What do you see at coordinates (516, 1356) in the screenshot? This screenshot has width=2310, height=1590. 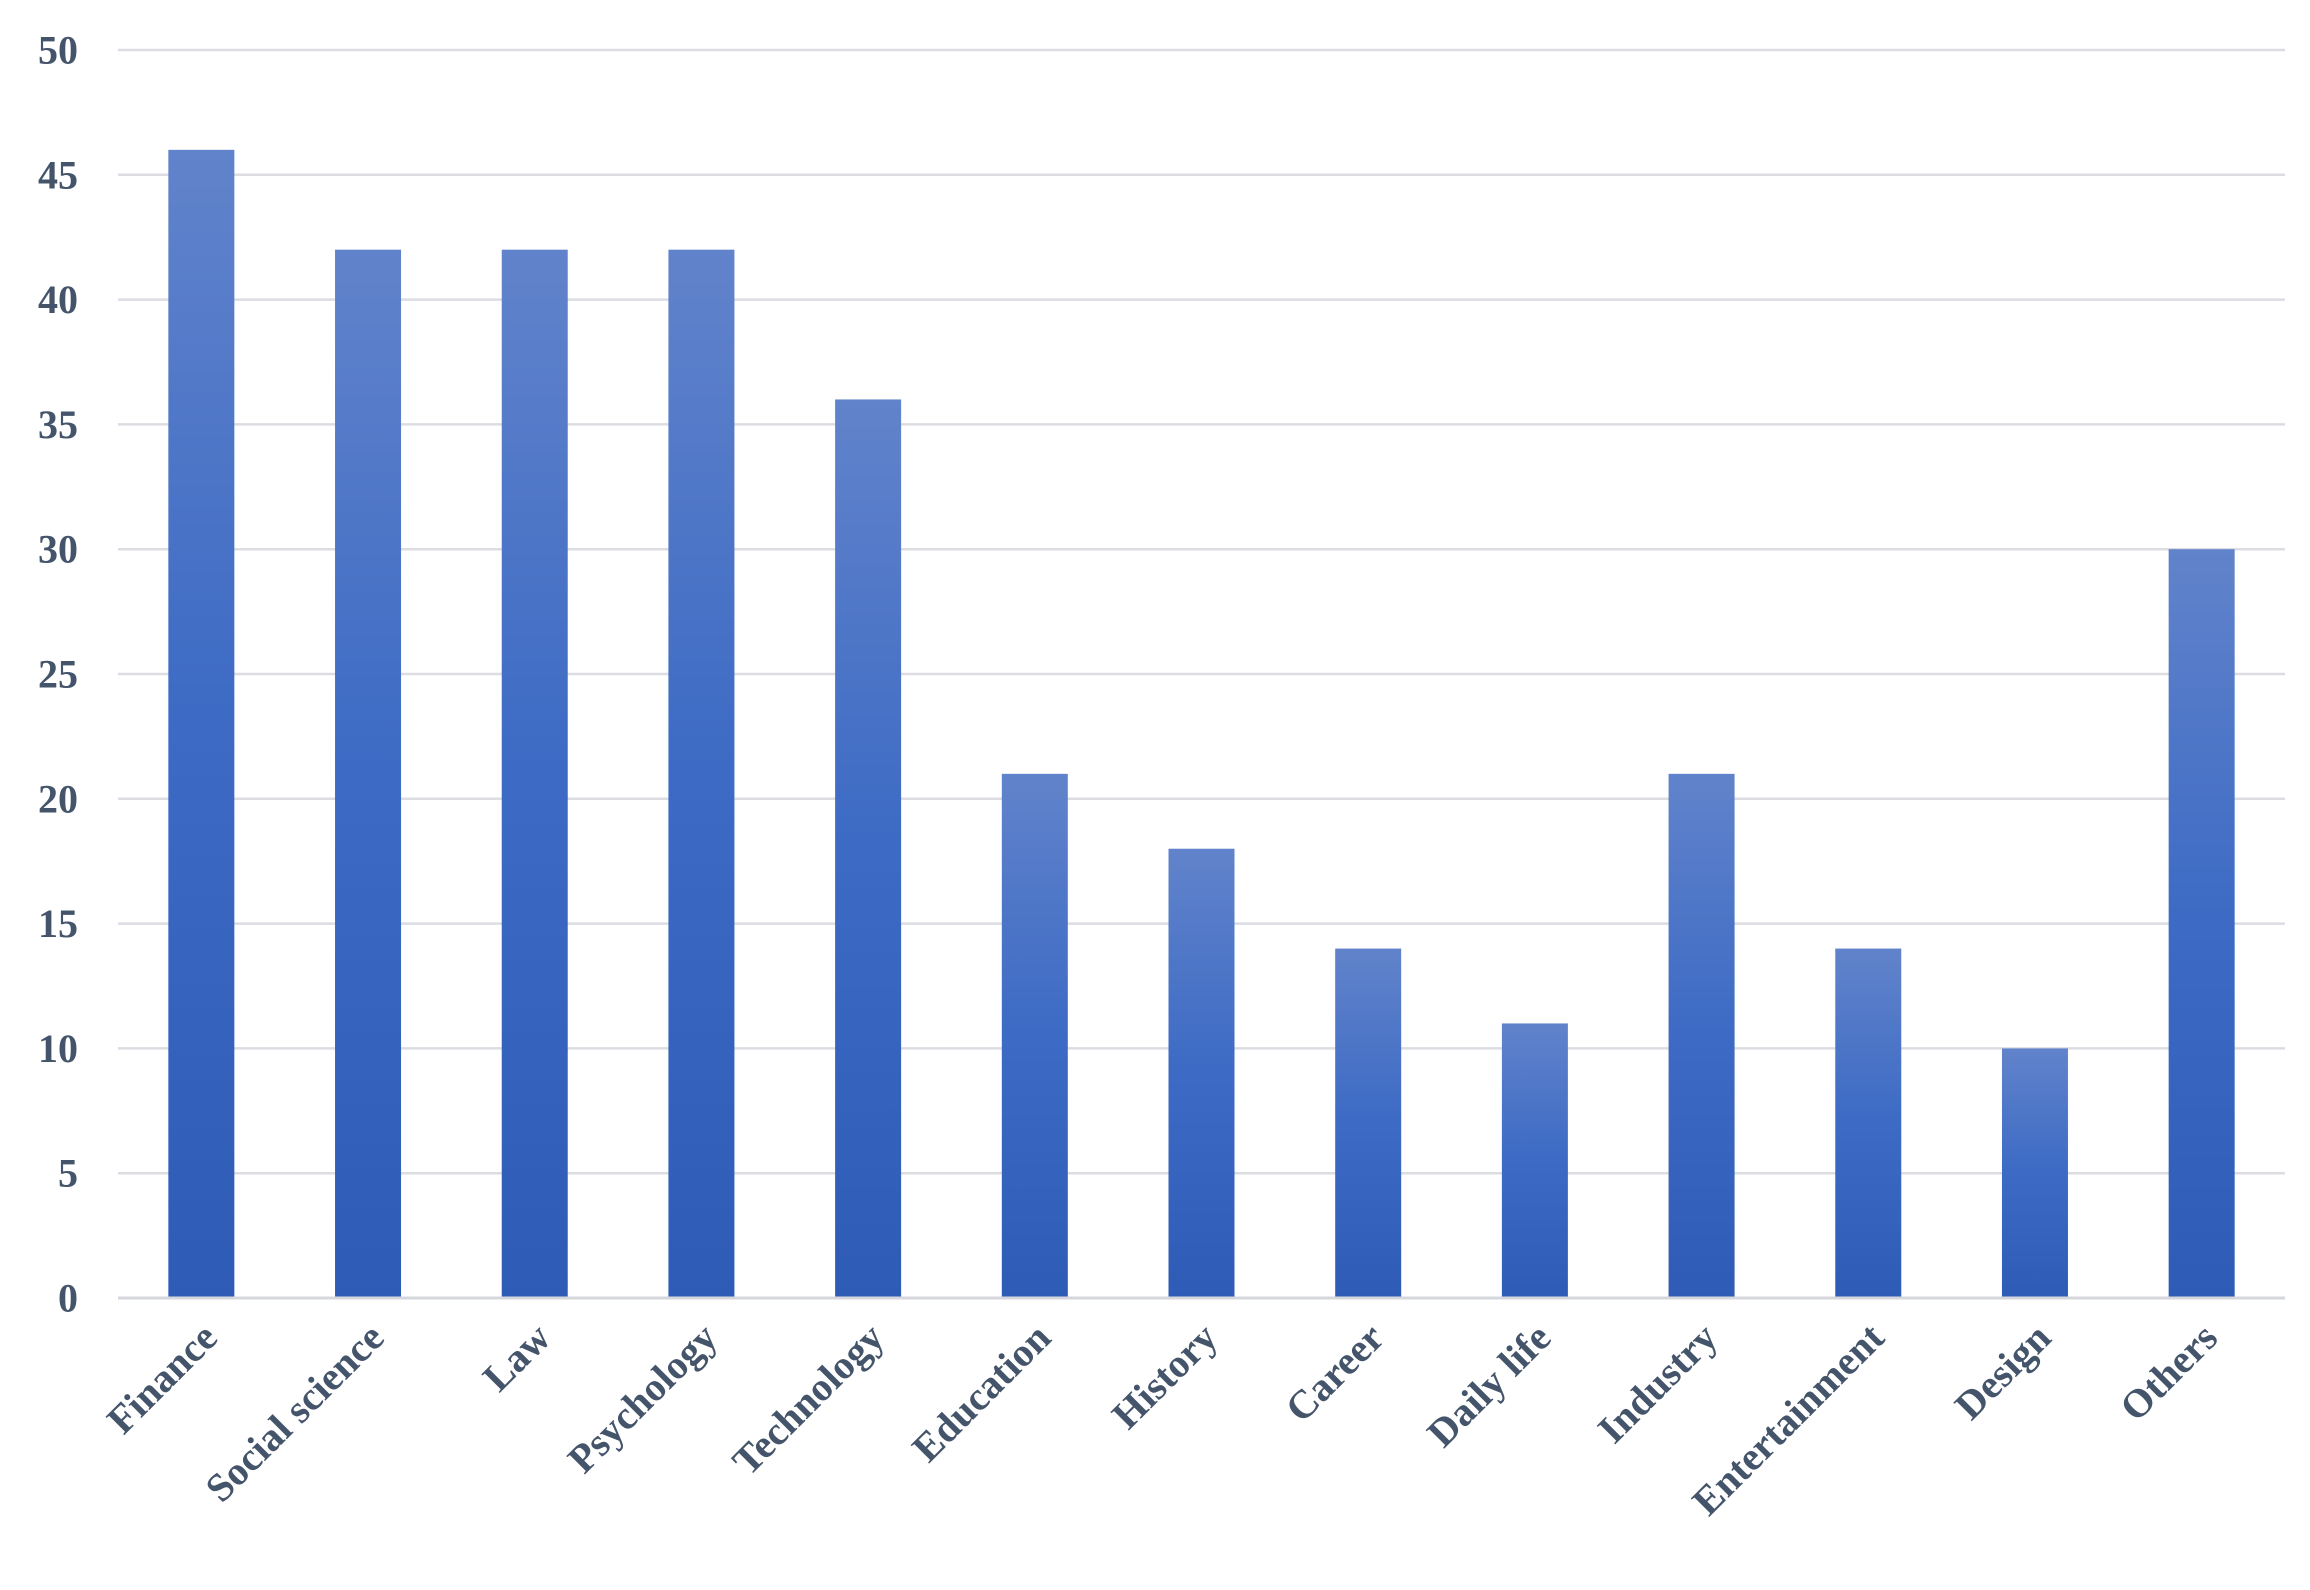 I see `x-tick-label: Law` at bounding box center [516, 1356].